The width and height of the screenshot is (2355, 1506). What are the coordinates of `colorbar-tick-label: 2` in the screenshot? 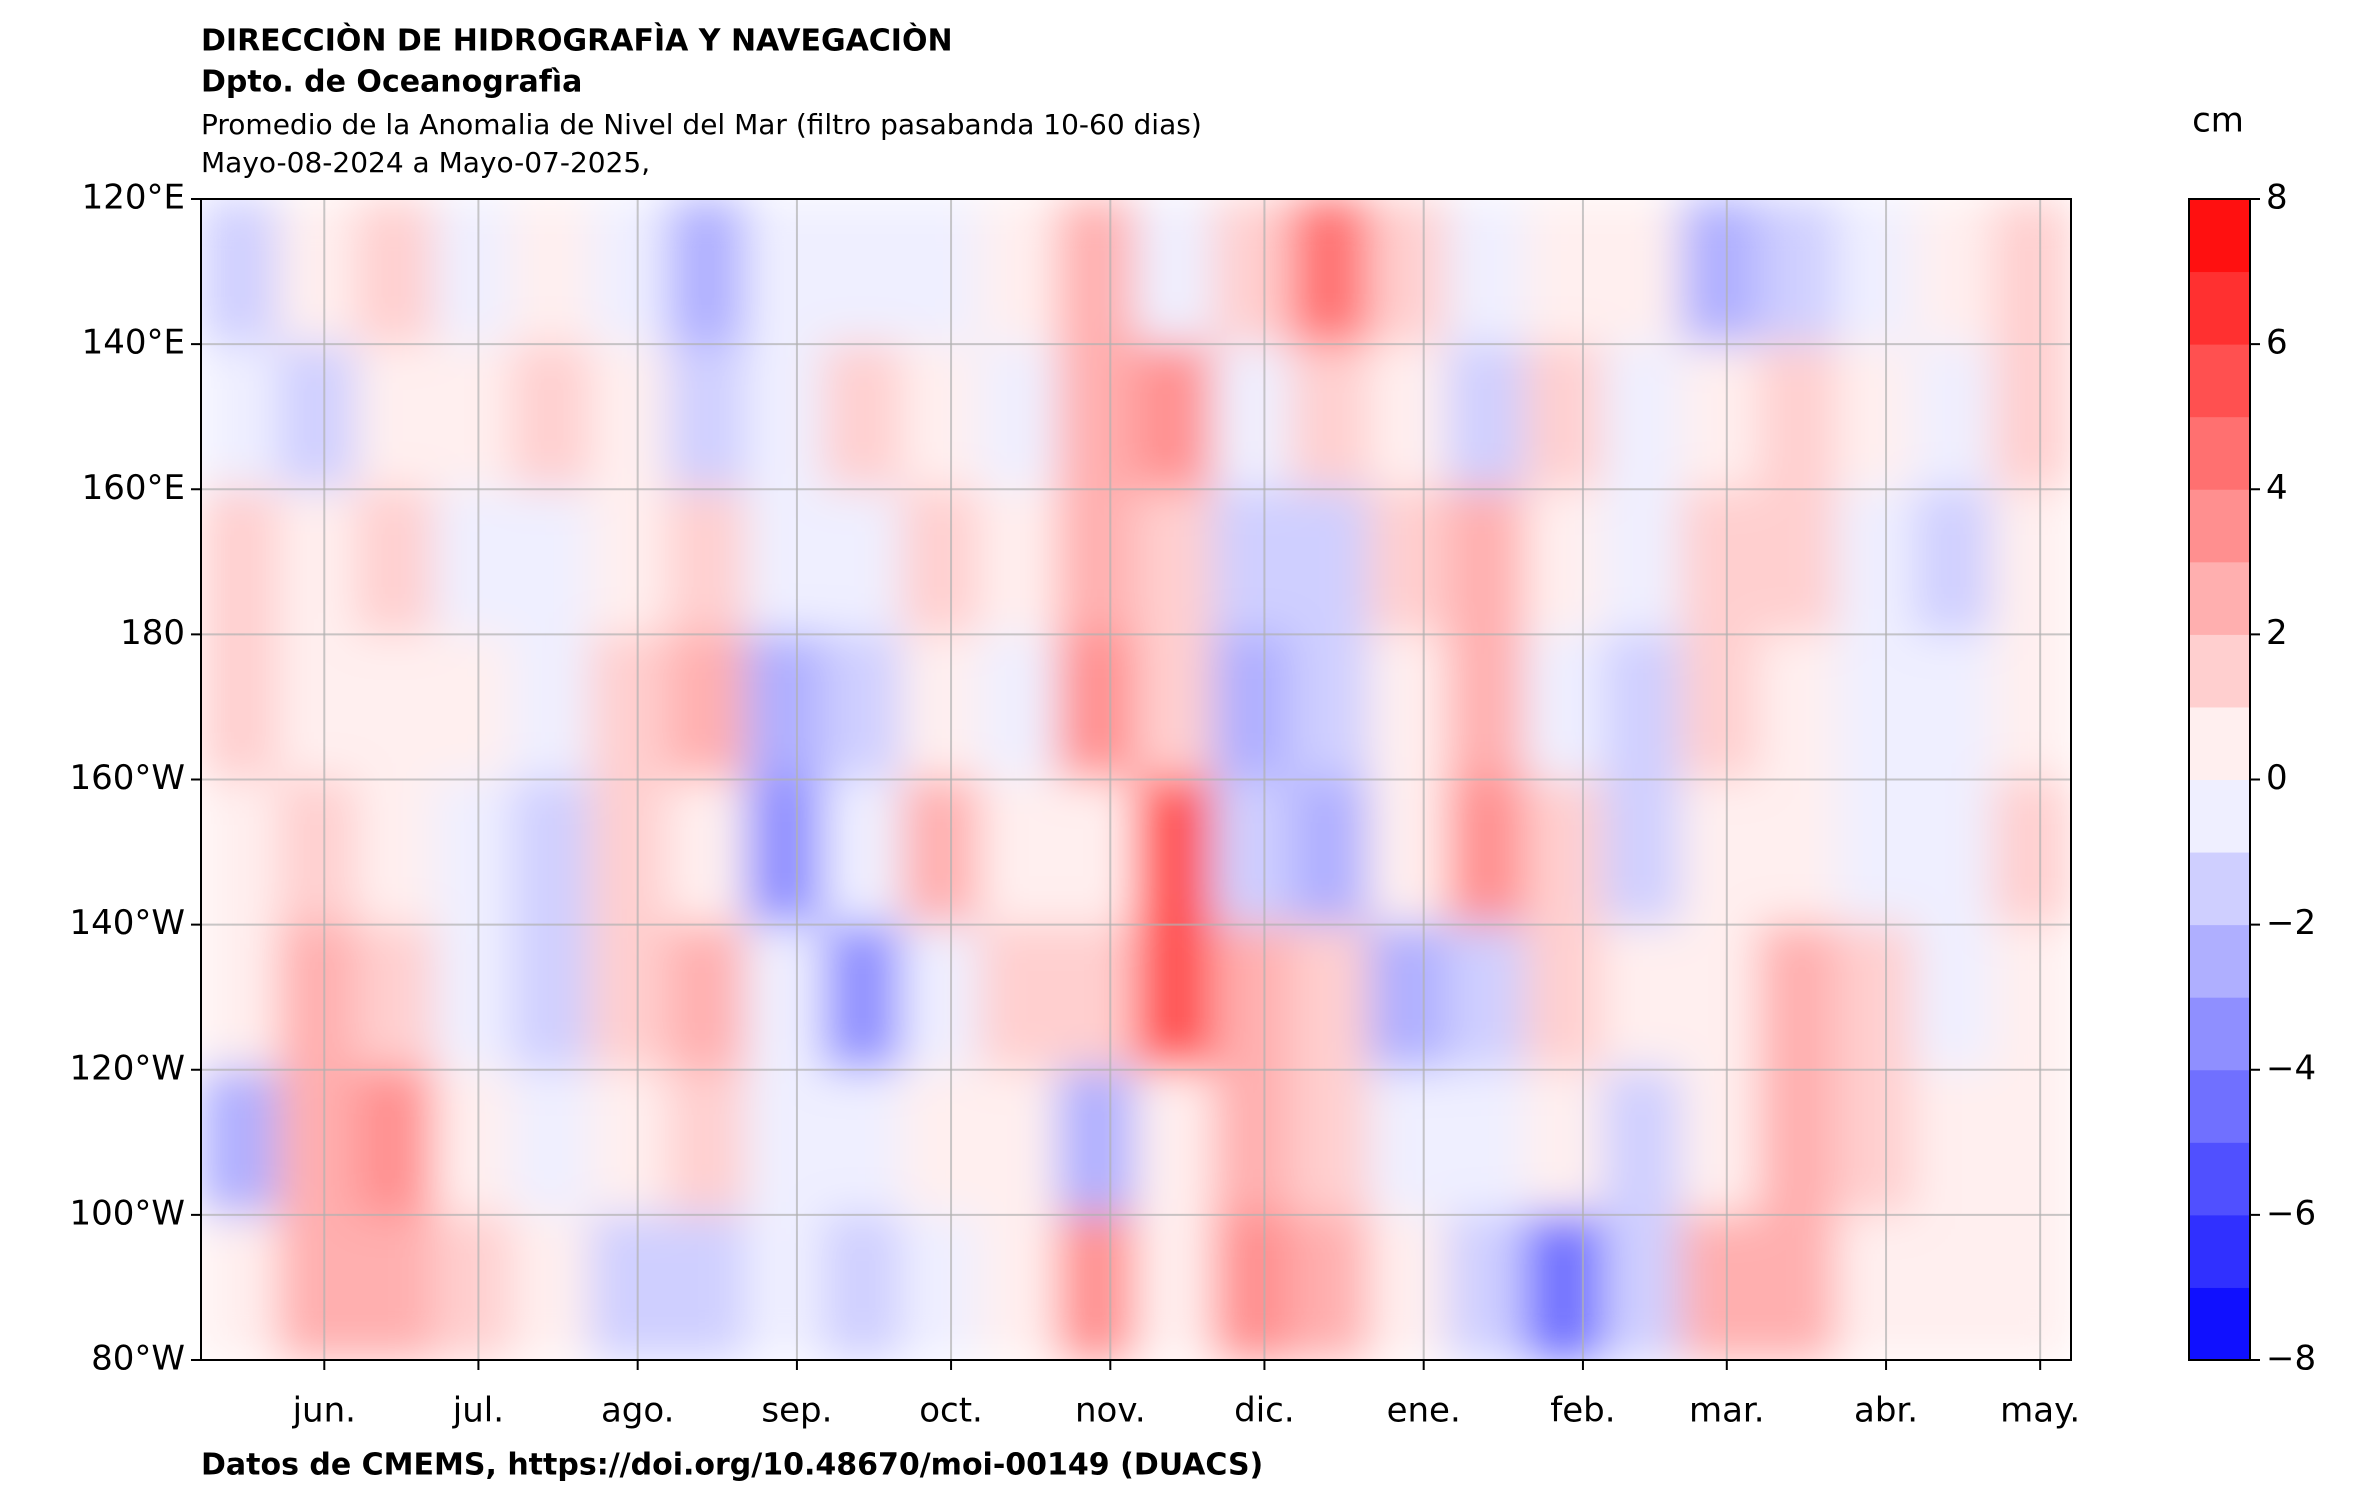 It's located at (2277, 633).